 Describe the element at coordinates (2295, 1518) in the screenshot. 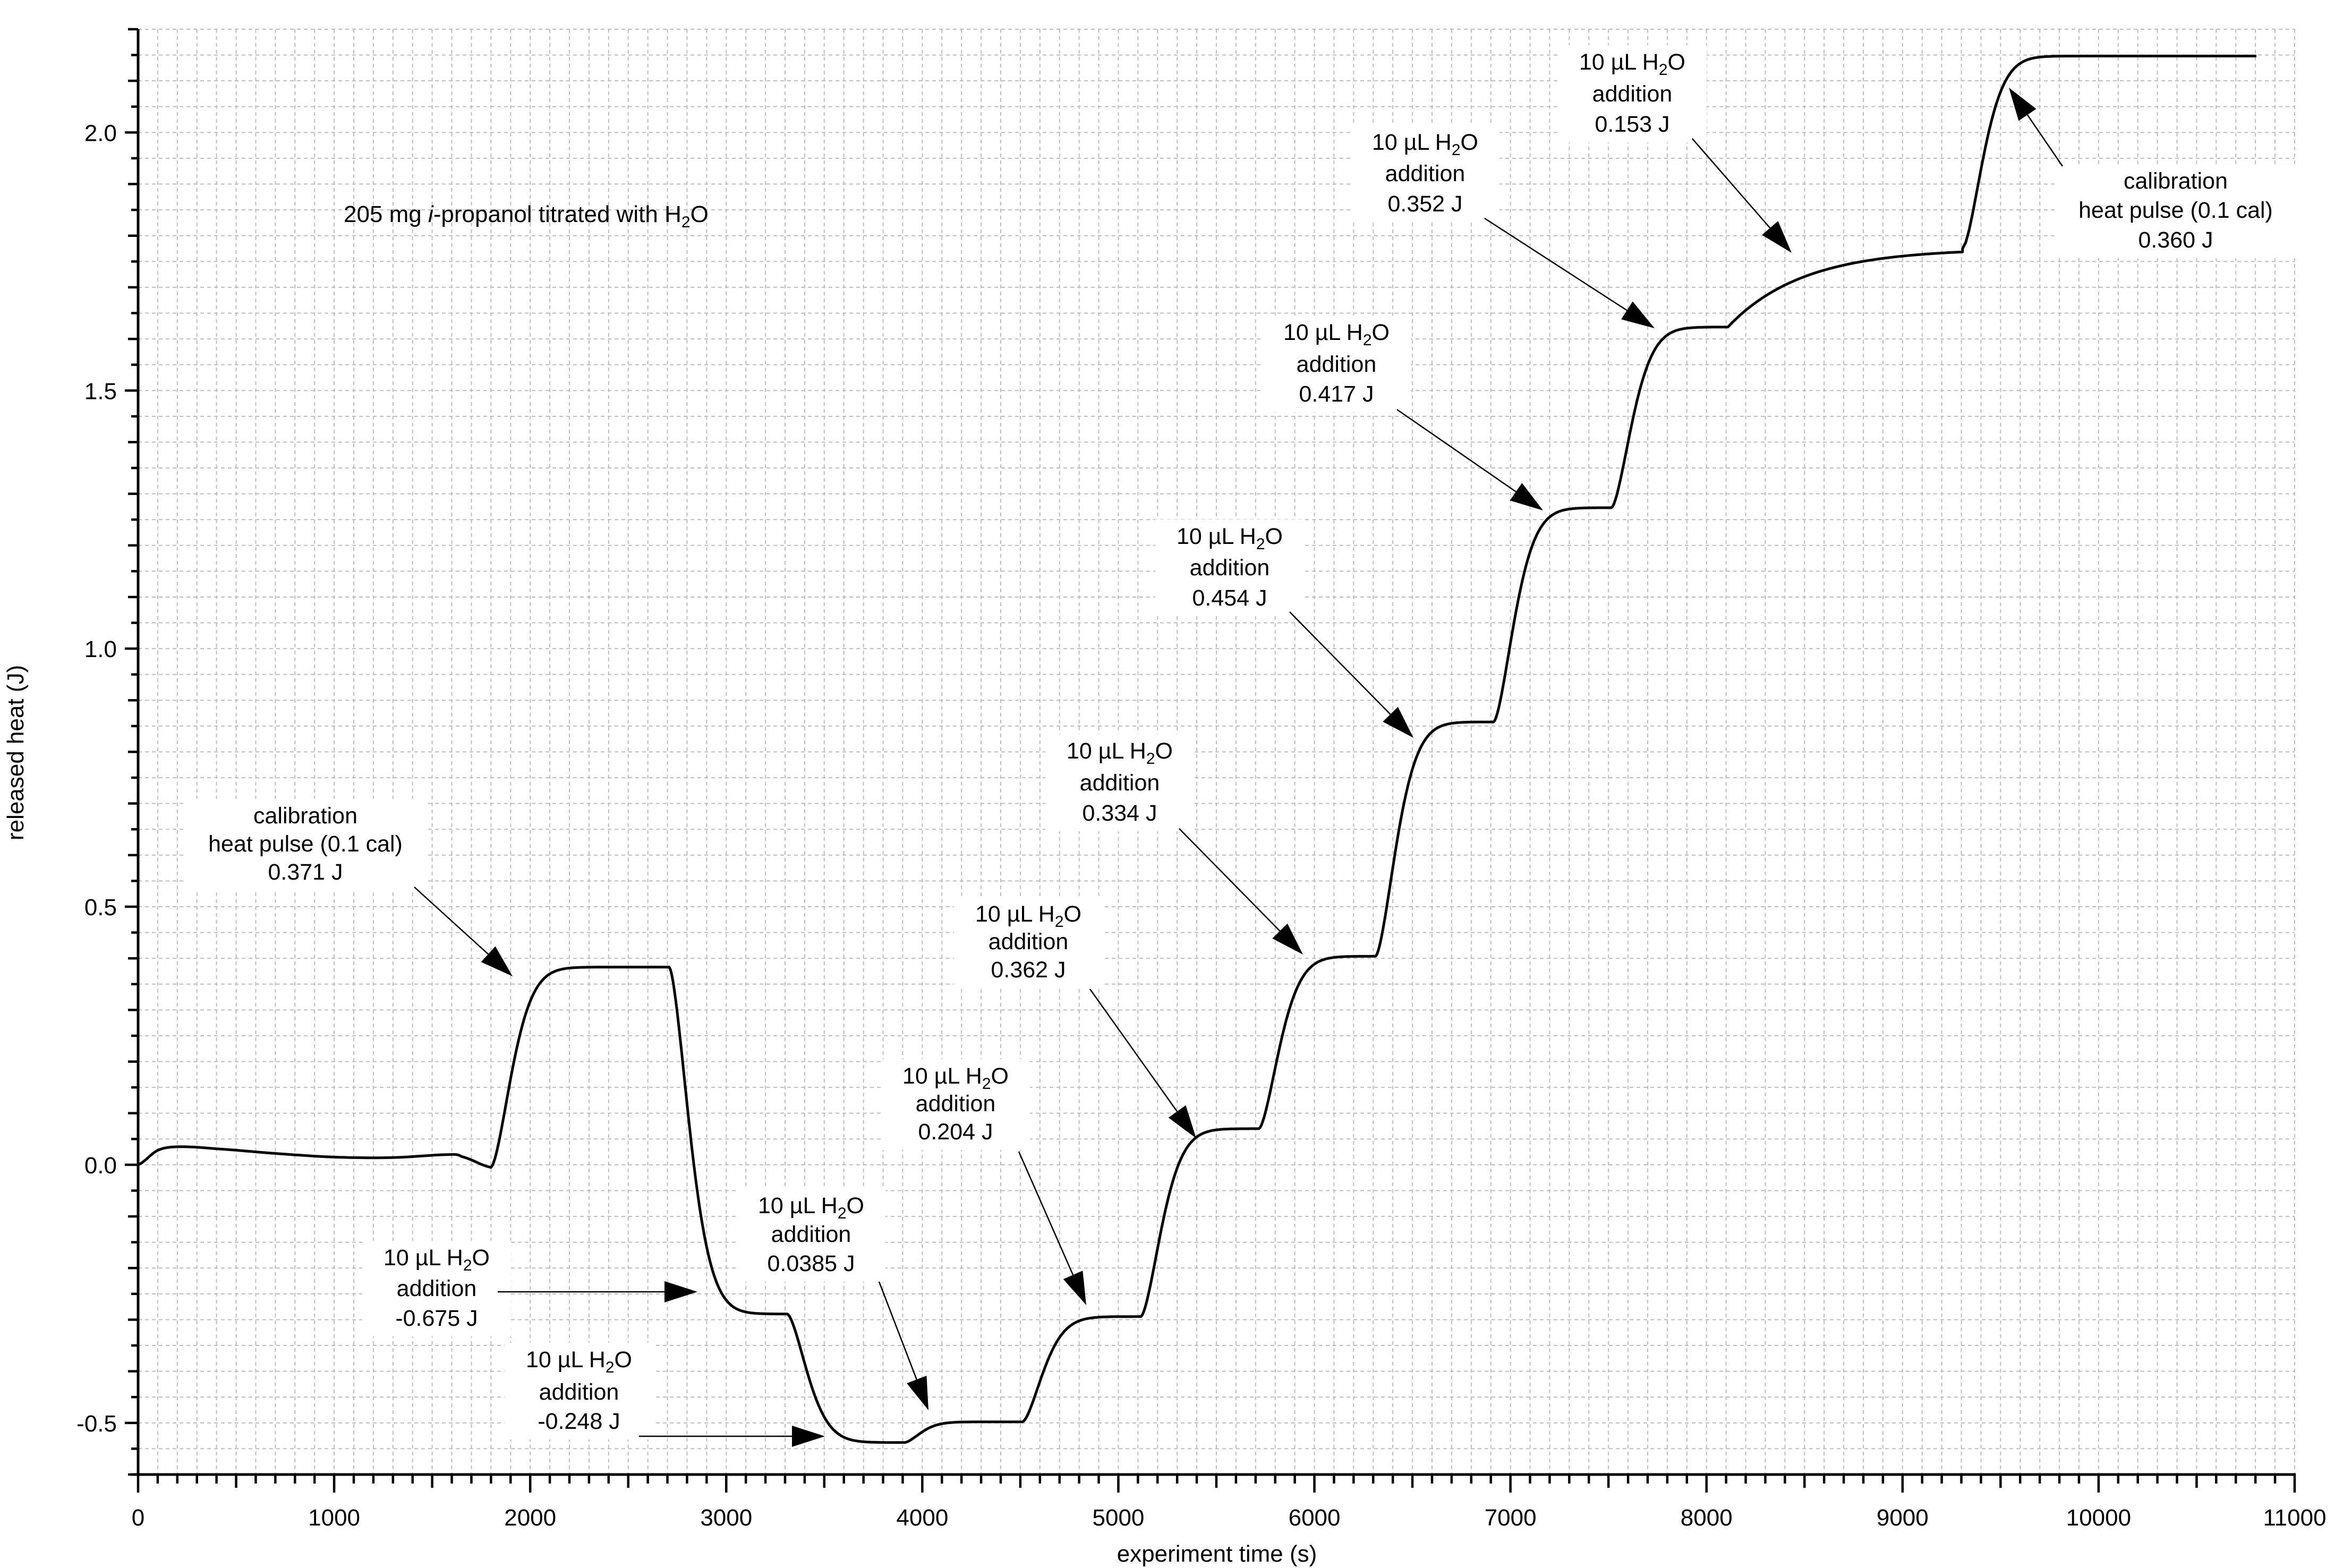

I see `x-tick-label: 11000` at that location.